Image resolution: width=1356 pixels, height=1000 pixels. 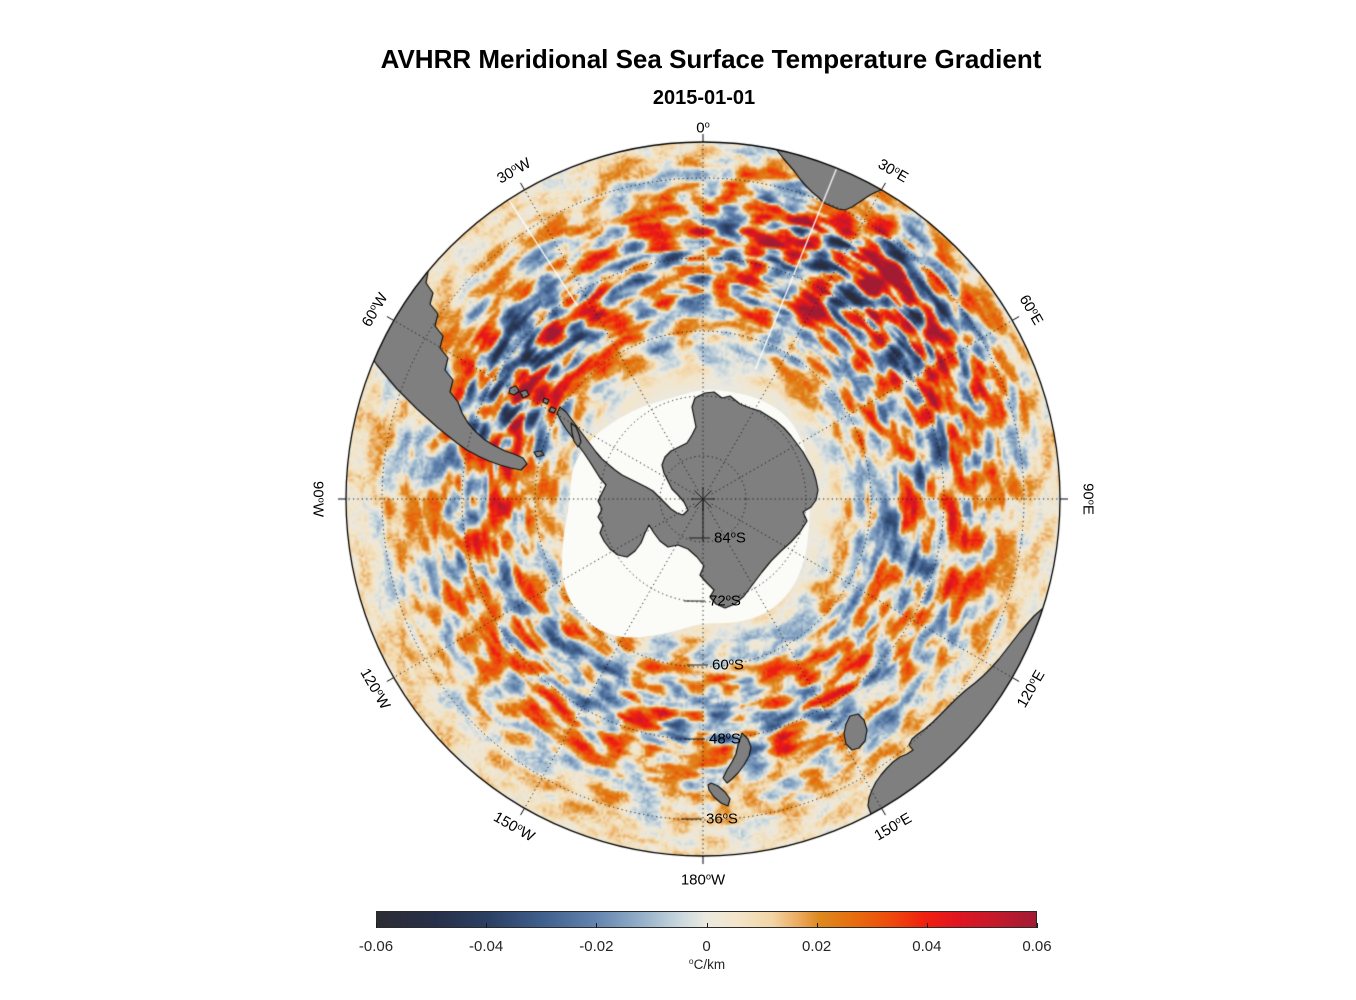 What do you see at coordinates (706, 919) in the screenshot?
I see `colorbar` at bounding box center [706, 919].